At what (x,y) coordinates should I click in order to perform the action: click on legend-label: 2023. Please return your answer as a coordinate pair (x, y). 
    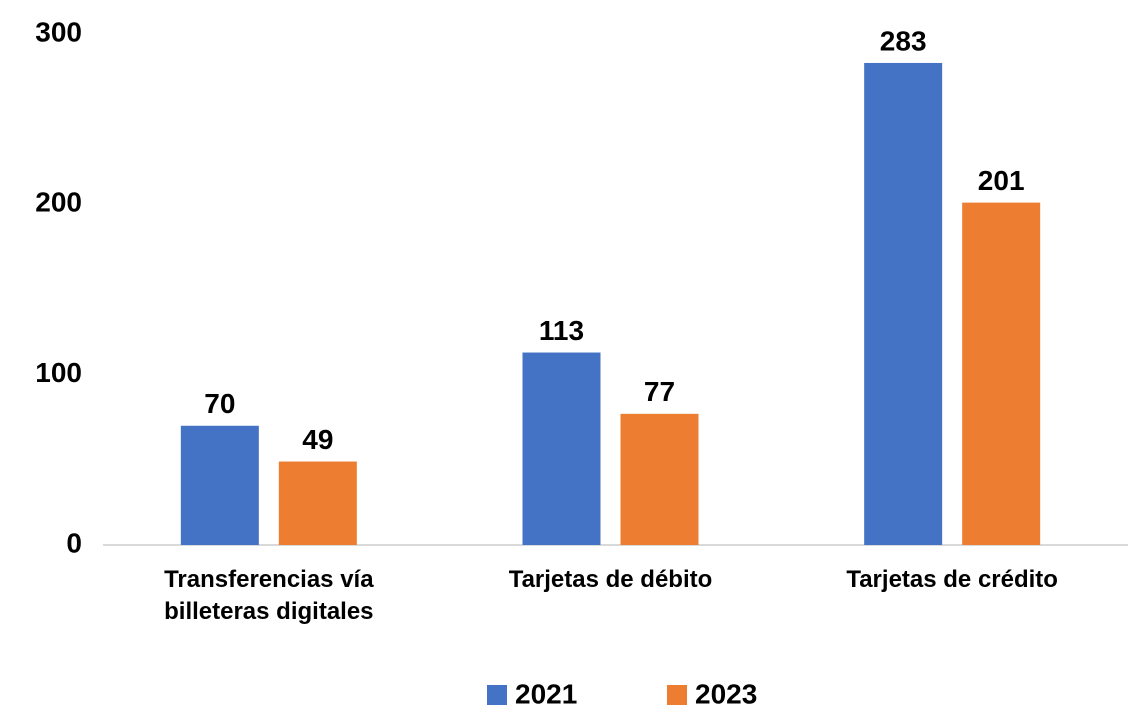
    Looking at the image, I should click on (726, 693).